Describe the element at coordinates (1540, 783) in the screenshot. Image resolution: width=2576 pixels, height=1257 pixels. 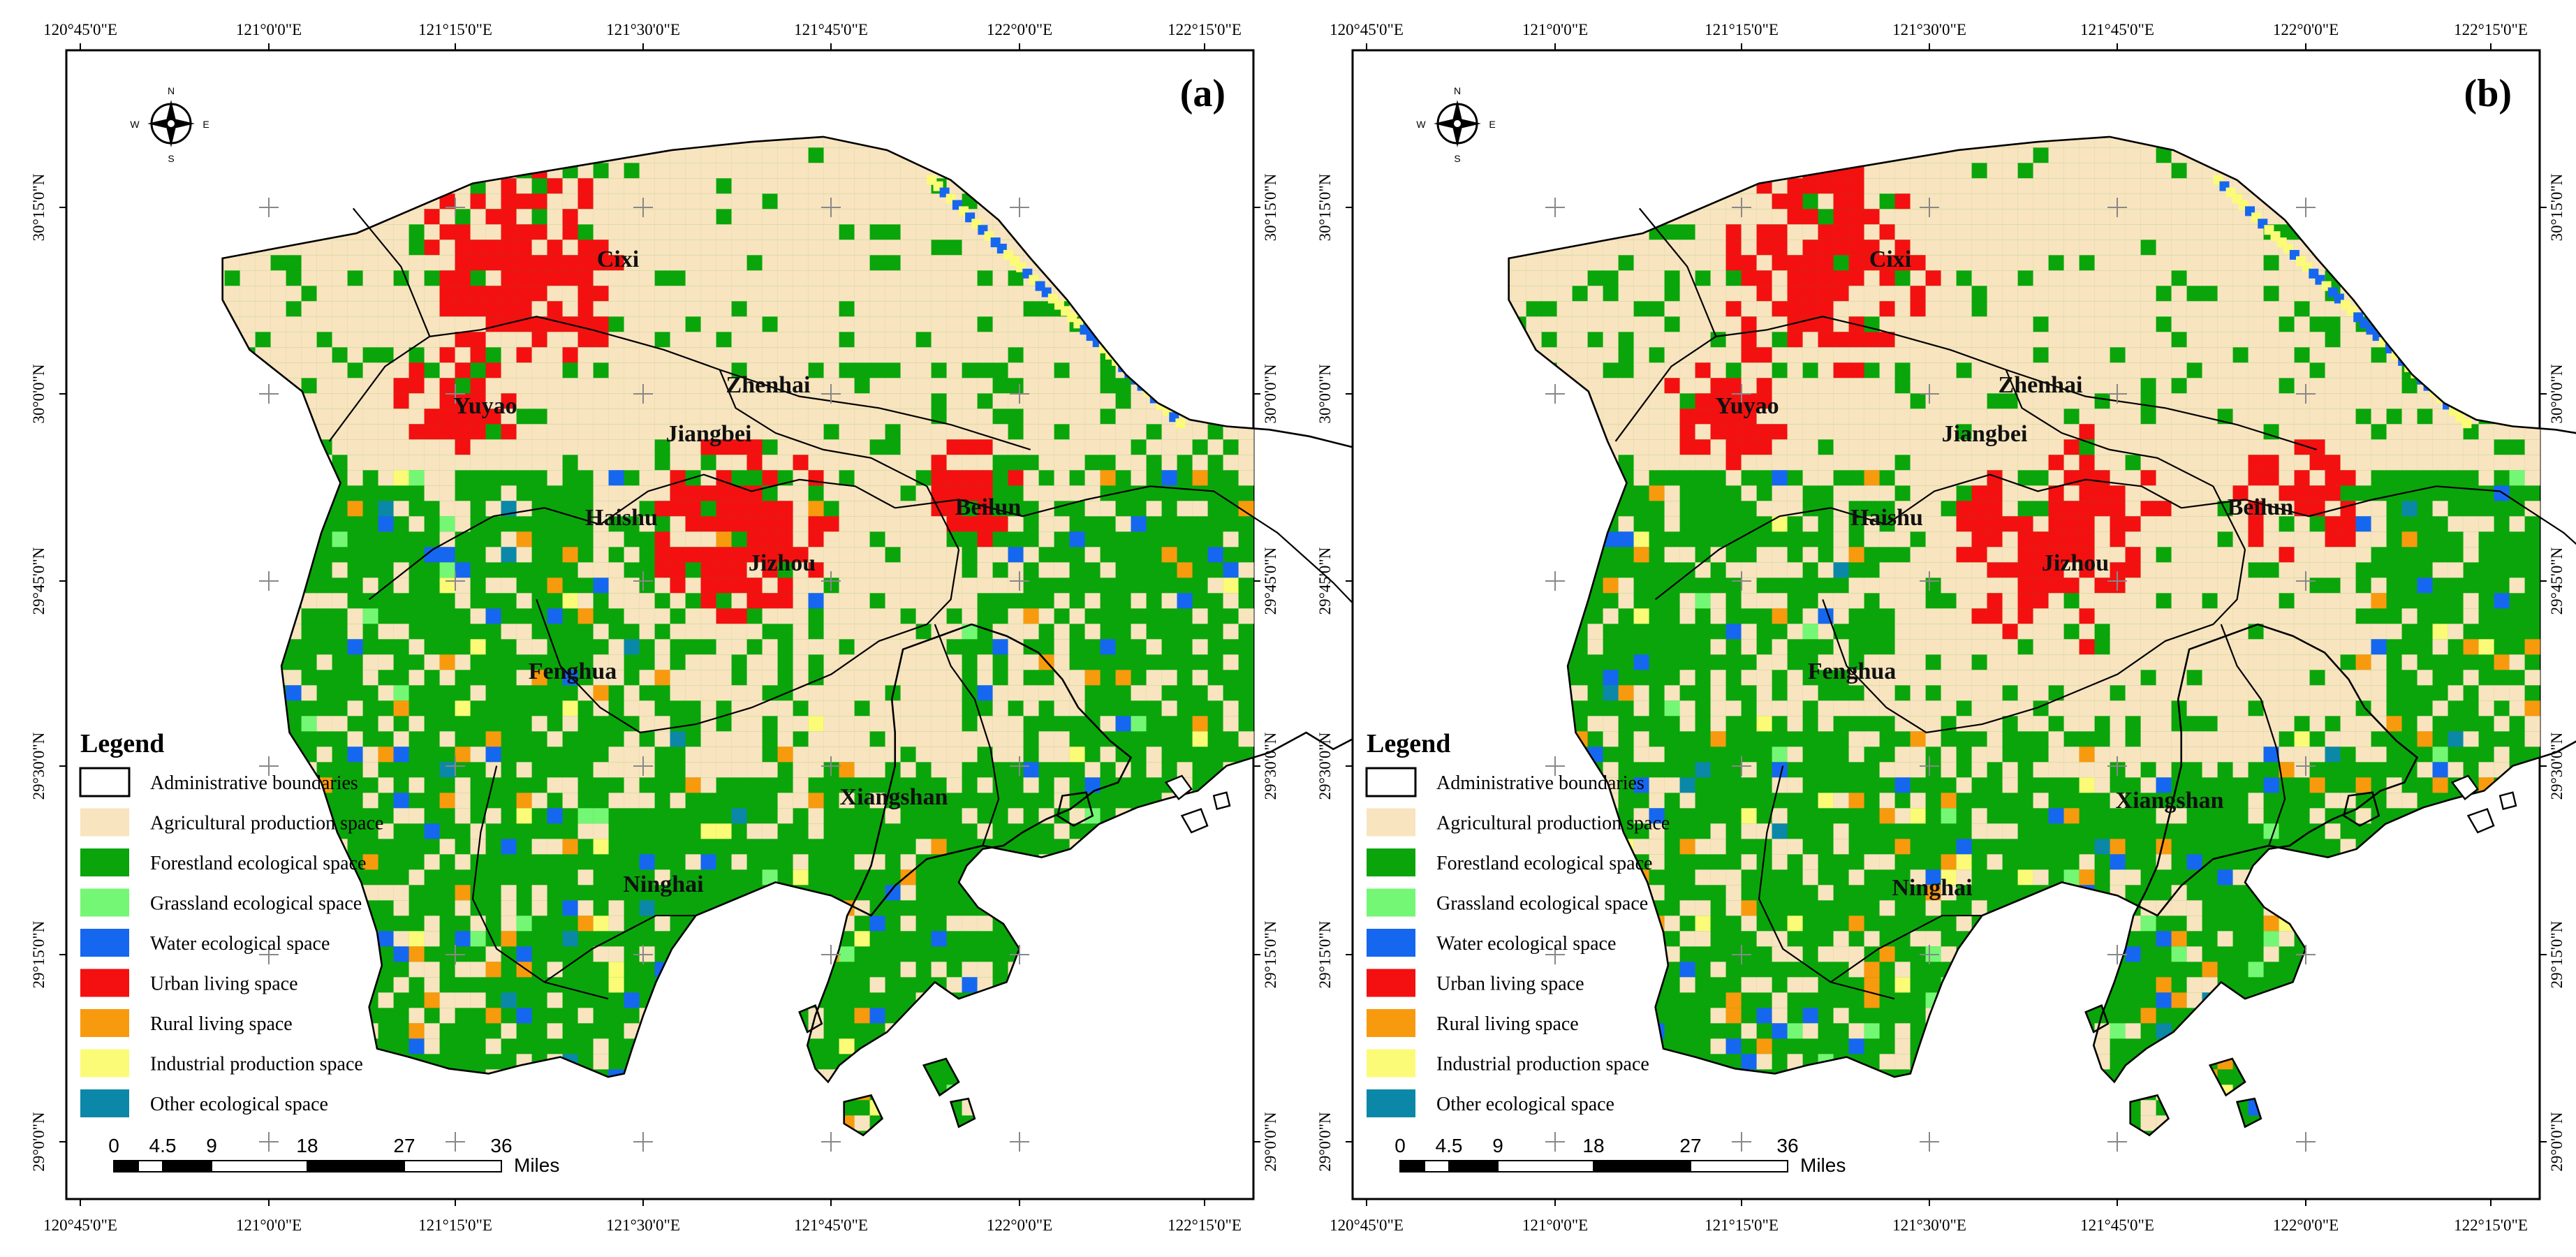
I see `legend-item-label: Administrative boundaries` at that location.